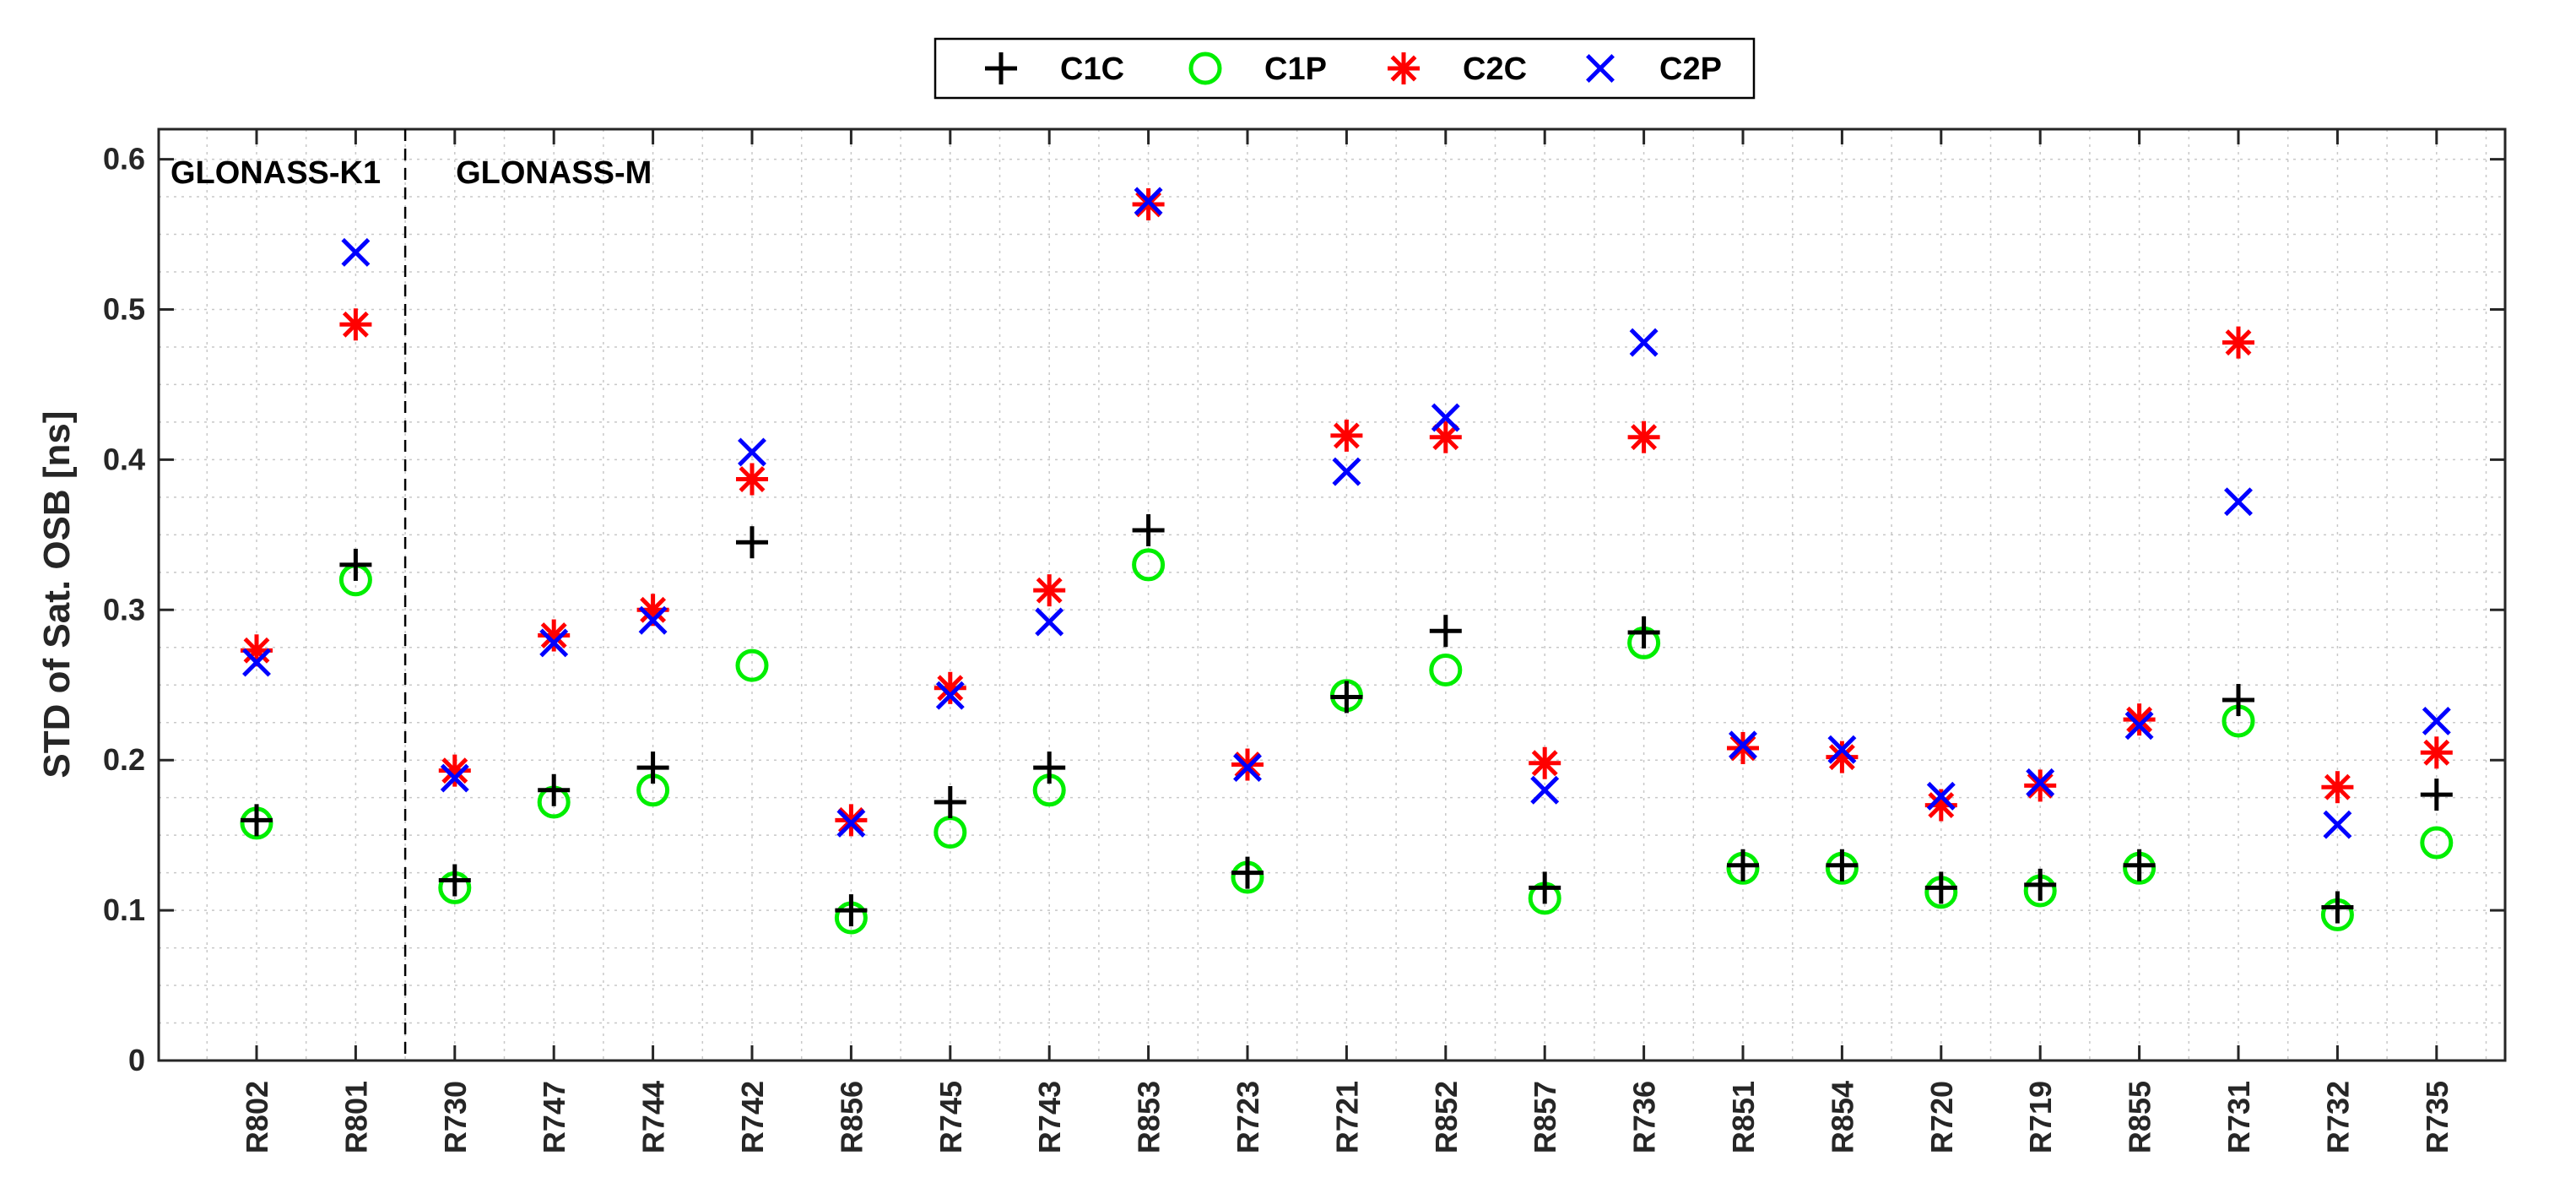  What do you see at coordinates (1248, 1117) in the screenshot?
I see `x-tick-label-r723: R723` at bounding box center [1248, 1117].